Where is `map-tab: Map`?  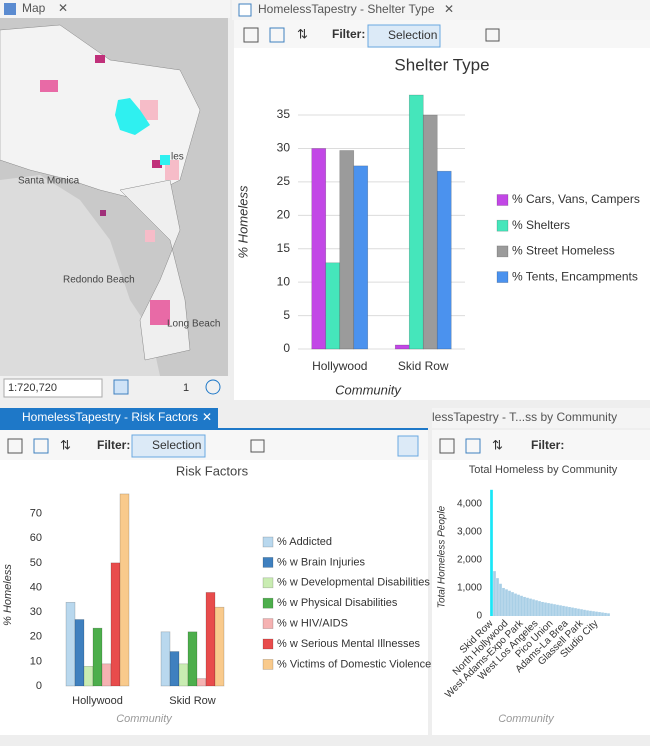
map-tab: Map is located at coordinates (34, 8).